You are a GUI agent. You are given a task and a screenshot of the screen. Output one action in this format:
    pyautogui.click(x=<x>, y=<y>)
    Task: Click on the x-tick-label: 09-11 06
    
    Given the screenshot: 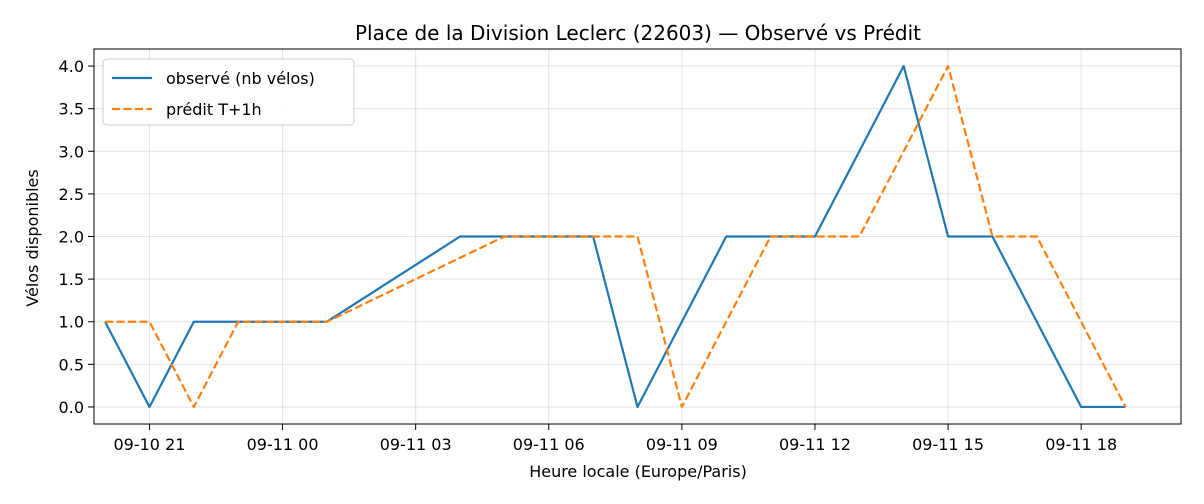 What is the action you would take?
    pyautogui.click(x=549, y=444)
    